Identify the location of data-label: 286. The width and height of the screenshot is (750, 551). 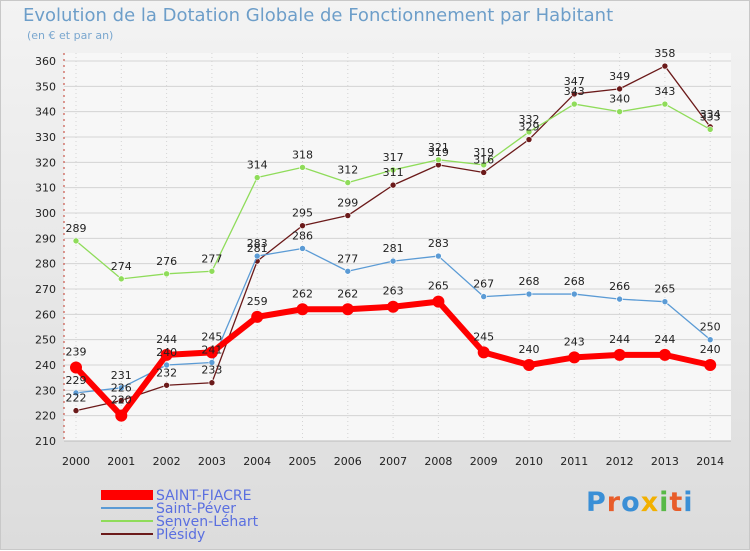
(302, 235).